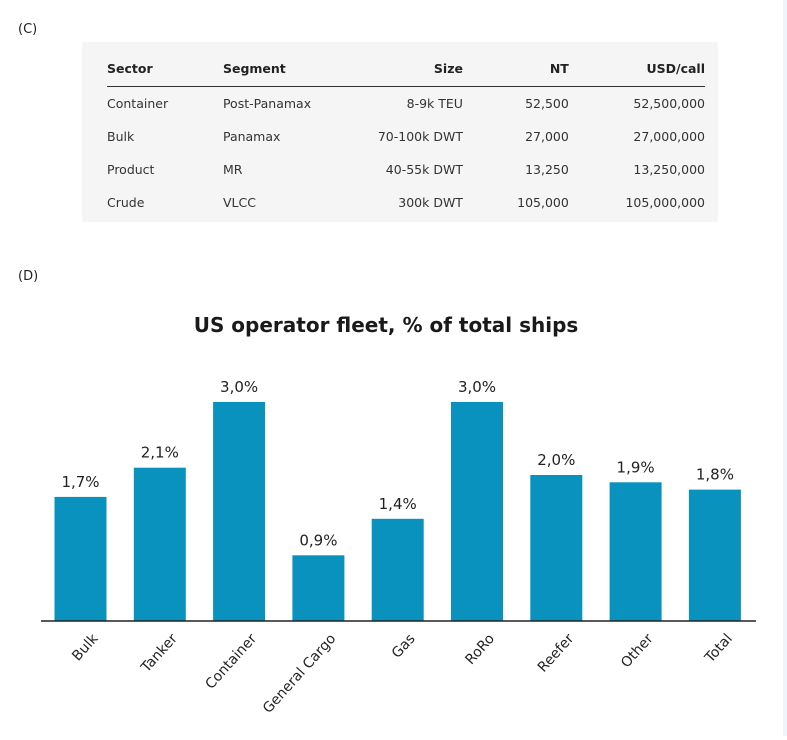 This screenshot has width=787, height=740. I want to click on cell-nt: 105,000, so click(543, 202).